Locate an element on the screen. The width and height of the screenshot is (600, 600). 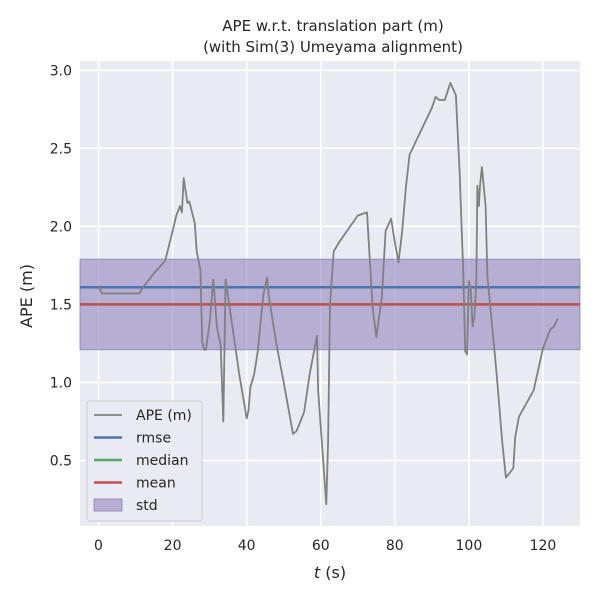
y-tick-label: 2.5 is located at coordinates (61, 149).